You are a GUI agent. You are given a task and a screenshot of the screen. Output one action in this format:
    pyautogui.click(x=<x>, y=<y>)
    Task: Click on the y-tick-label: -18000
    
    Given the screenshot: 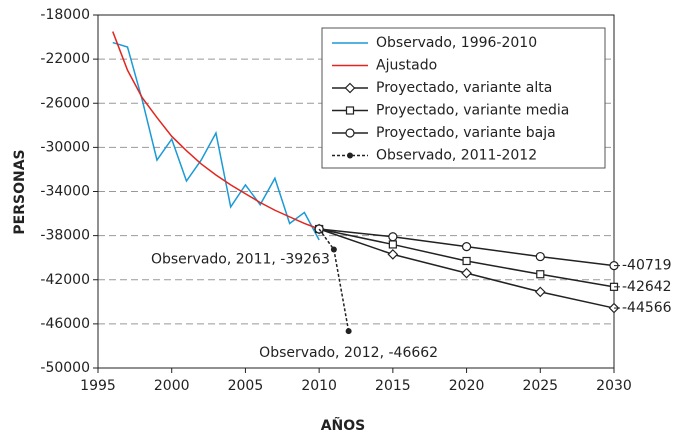 What is the action you would take?
    pyautogui.click(x=65, y=15)
    